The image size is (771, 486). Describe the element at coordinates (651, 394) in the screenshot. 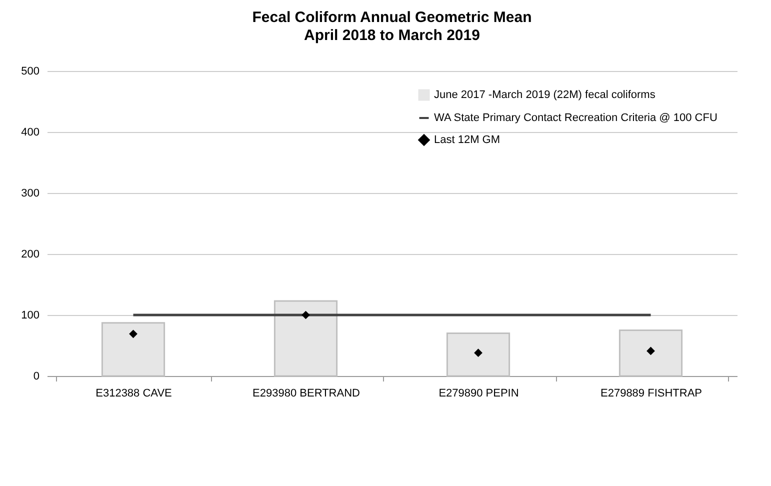

I see `x-tick-label: E279889 FISHTRAP` at that location.